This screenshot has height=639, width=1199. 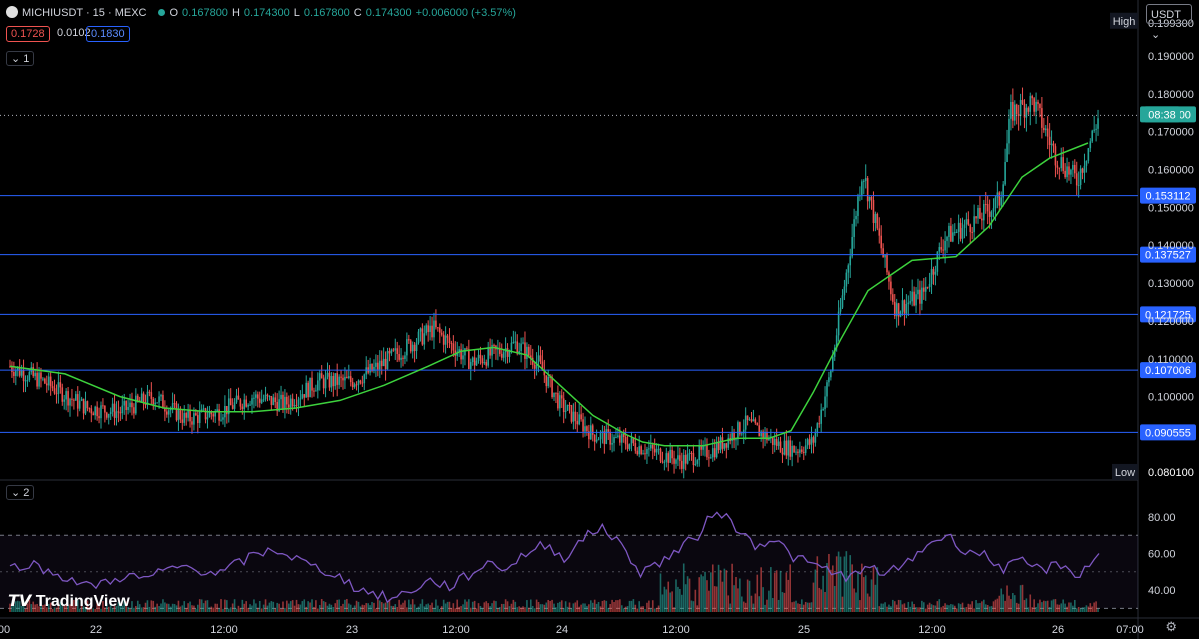 What do you see at coordinates (1171, 322) in the screenshot?
I see `price-tick-label: 0.120000` at bounding box center [1171, 322].